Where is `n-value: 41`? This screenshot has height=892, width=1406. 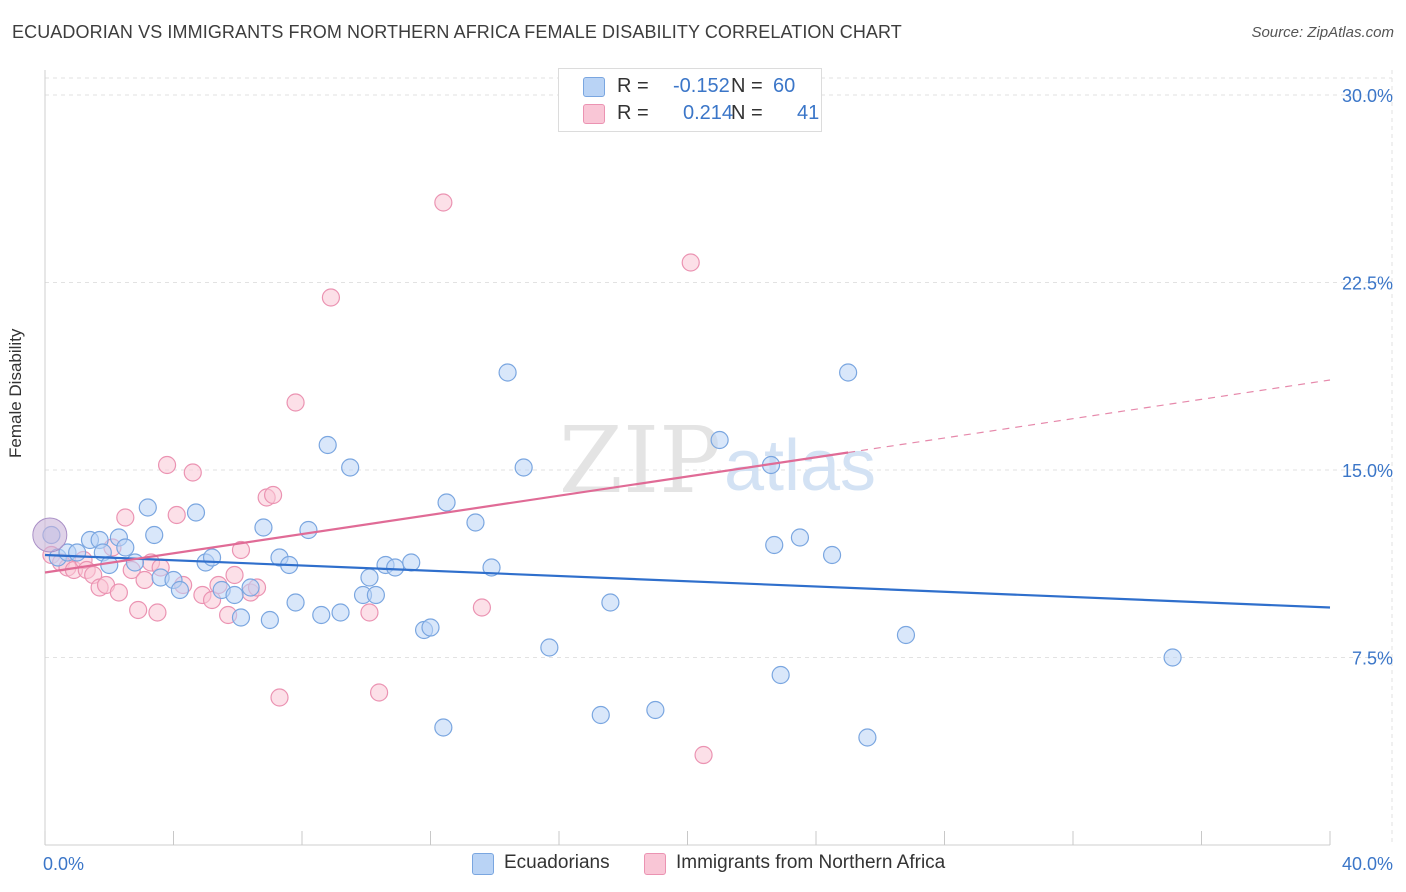 n-value: 41 is located at coordinates (808, 113).